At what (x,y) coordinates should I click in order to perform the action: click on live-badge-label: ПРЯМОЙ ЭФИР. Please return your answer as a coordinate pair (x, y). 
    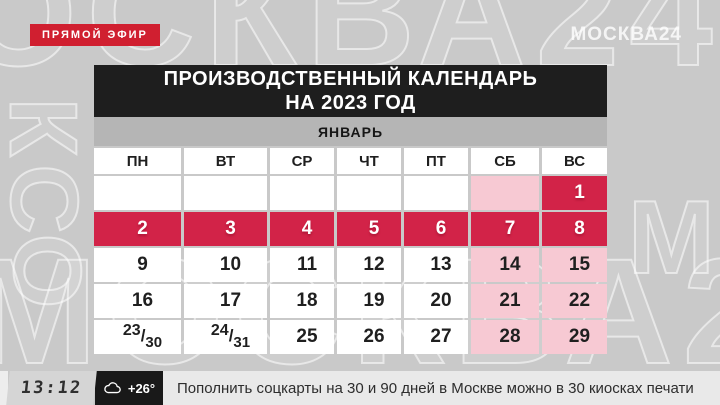
    Looking at the image, I should click on (95, 35).